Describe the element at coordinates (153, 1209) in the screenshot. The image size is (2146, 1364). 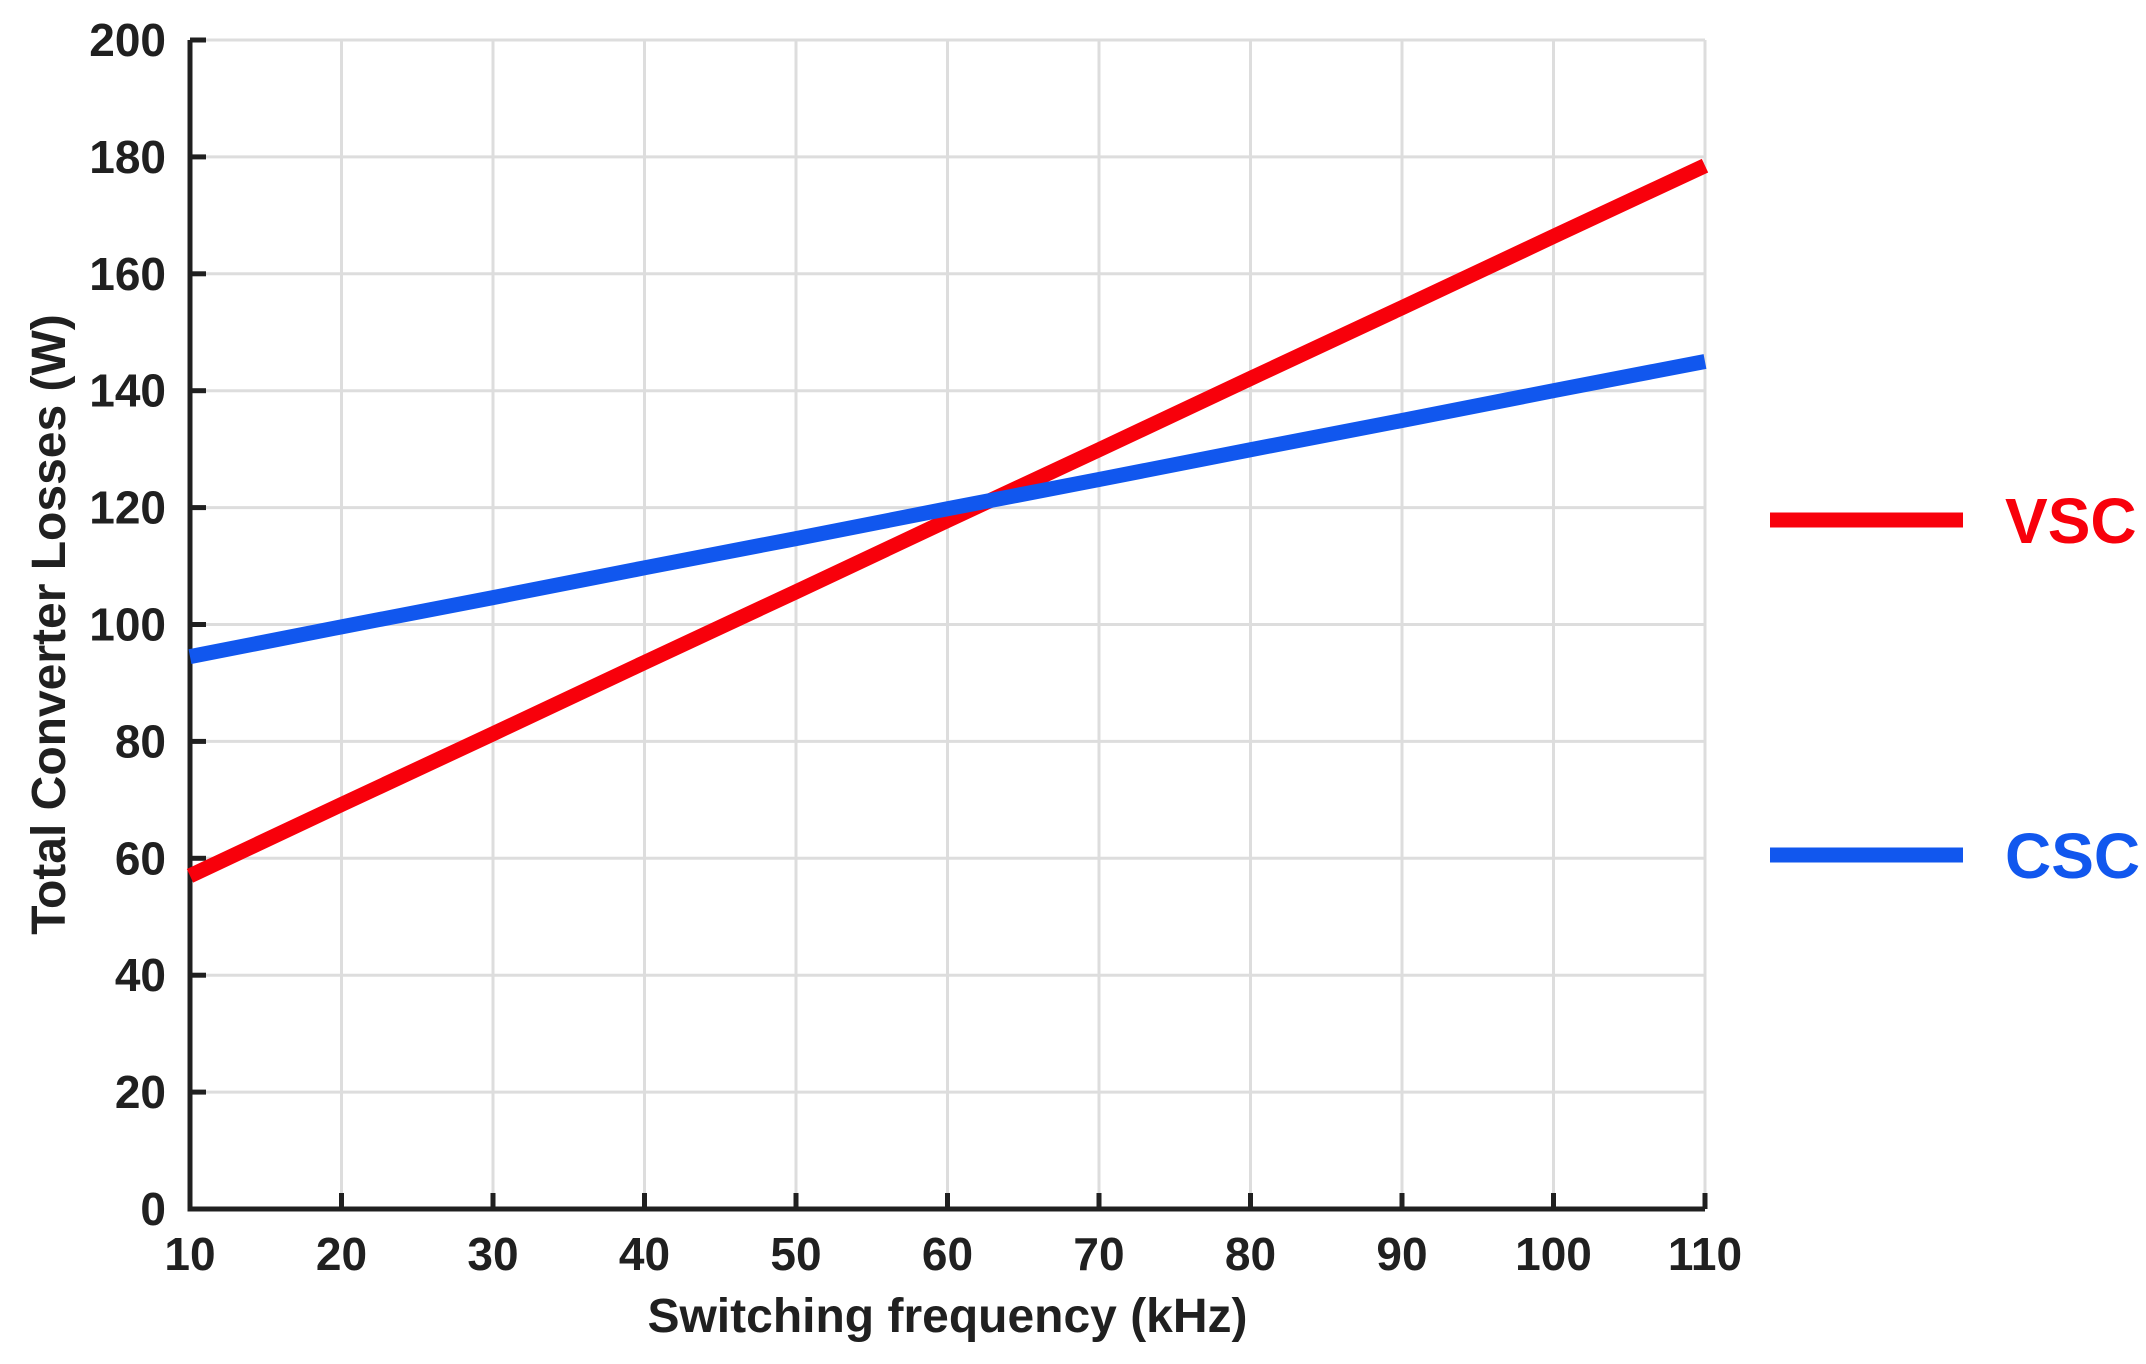
I see `y-tick-label-0: 0` at that location.